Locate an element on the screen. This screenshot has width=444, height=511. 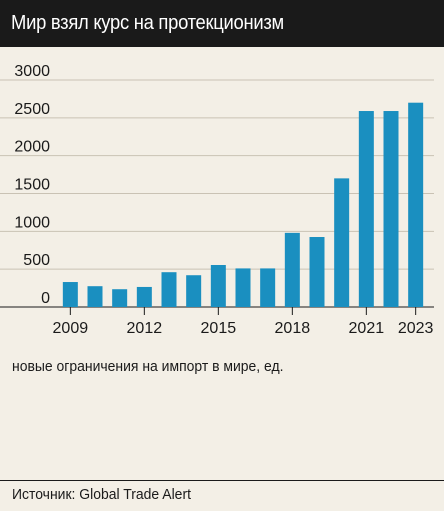
x-tick-label: 2021 is located at coordinates (367, 328).